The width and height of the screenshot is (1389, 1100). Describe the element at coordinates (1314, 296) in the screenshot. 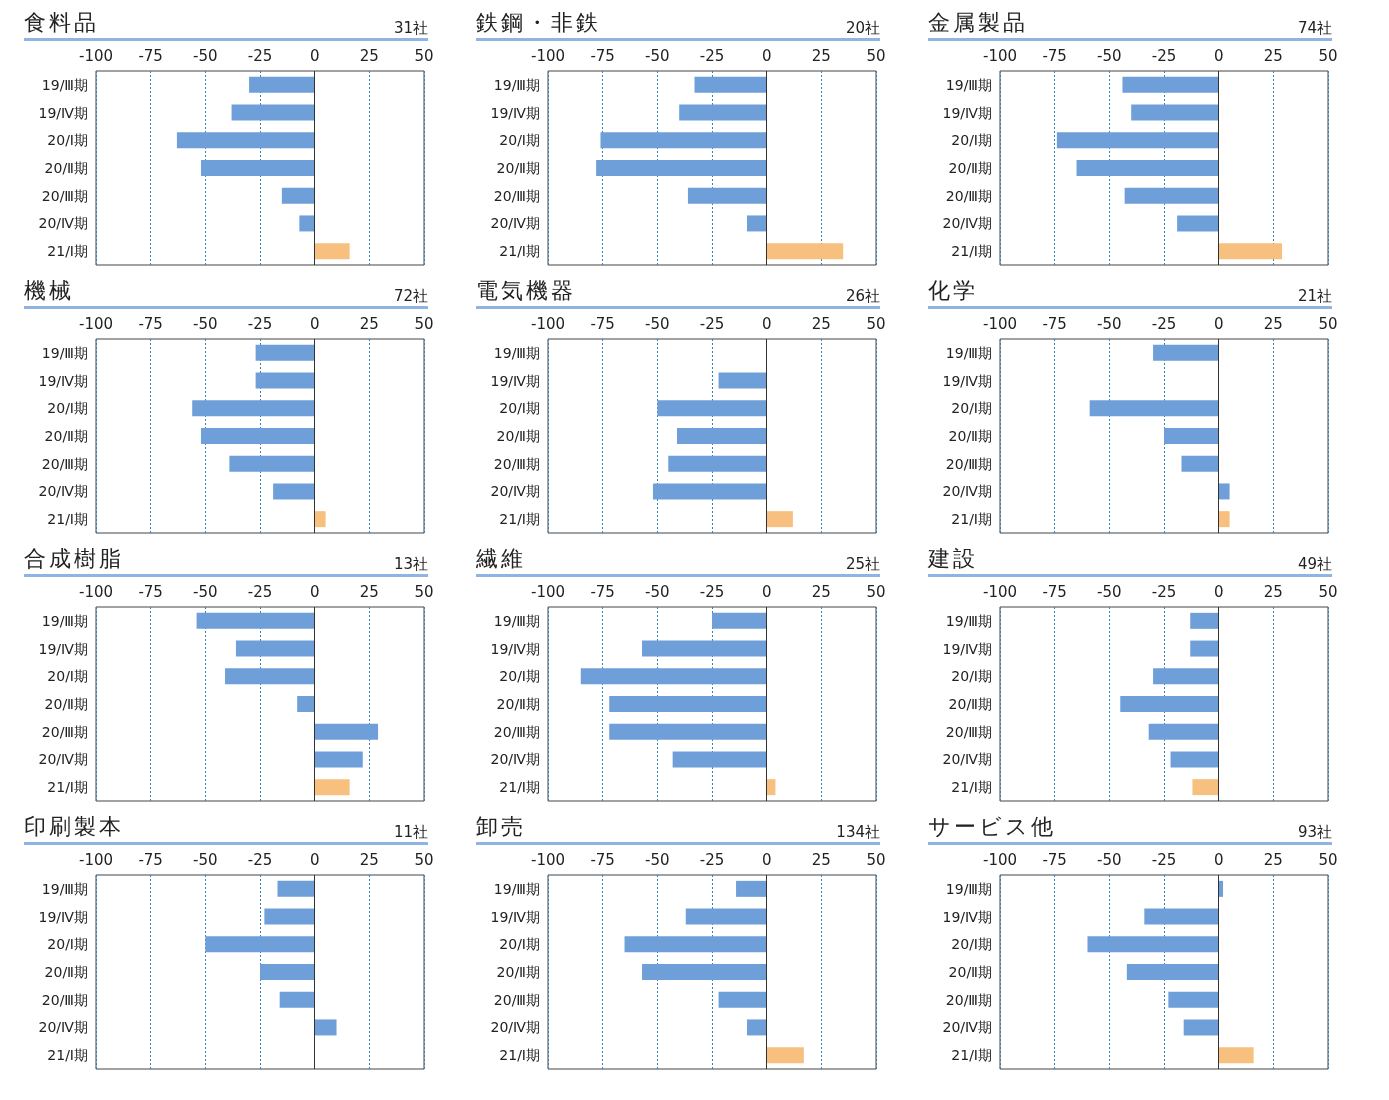

I see `chart-subtitle: 21社` at that location.